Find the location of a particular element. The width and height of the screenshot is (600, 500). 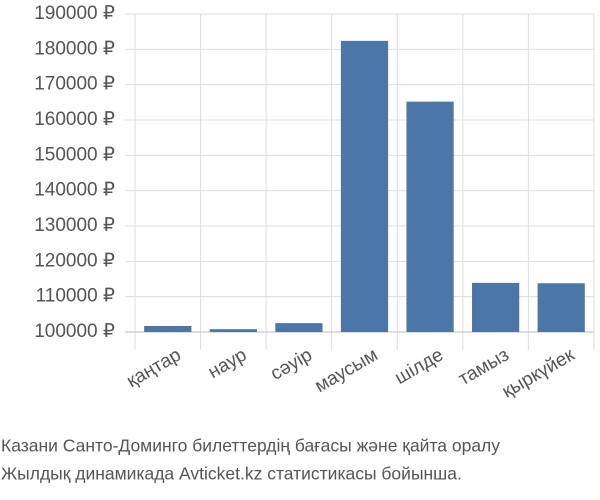

y-tick-label: 190000 ₽ is located at coordinates (74, 13).